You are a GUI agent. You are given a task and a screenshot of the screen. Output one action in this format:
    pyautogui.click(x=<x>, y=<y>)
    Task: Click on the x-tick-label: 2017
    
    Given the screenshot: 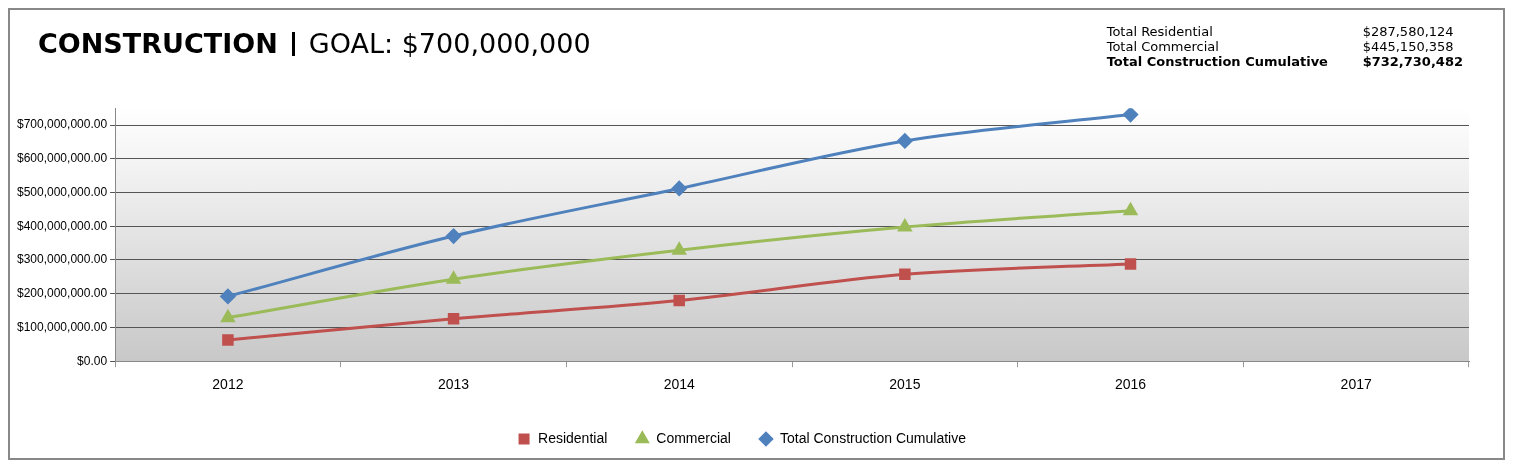 What is the action you would take?
    pyautogui.click(x=1356, y=384)
    